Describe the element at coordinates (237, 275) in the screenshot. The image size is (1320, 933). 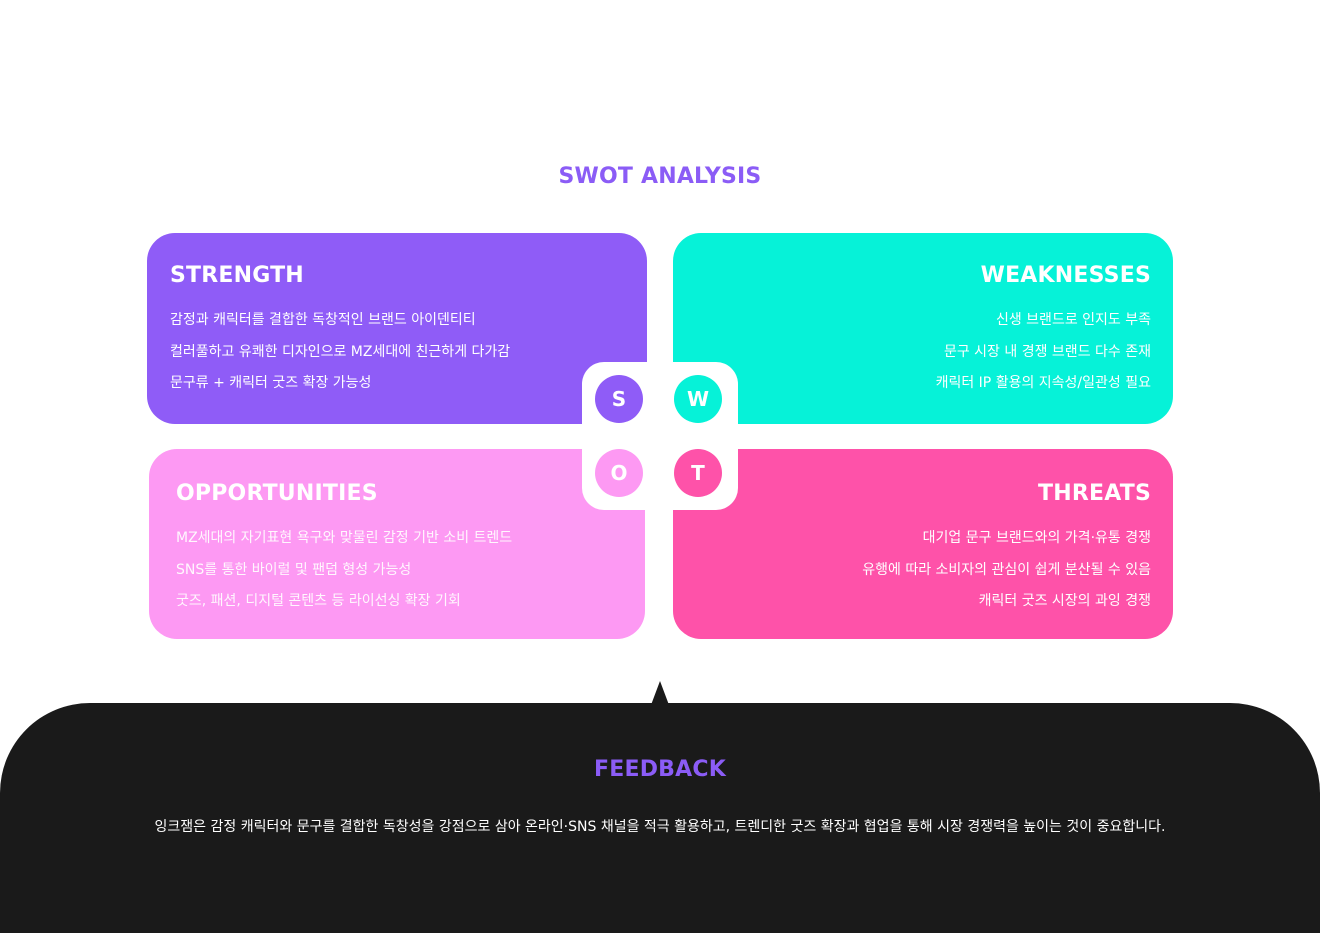
I see `strength-heading: STRENGTH` at that location.